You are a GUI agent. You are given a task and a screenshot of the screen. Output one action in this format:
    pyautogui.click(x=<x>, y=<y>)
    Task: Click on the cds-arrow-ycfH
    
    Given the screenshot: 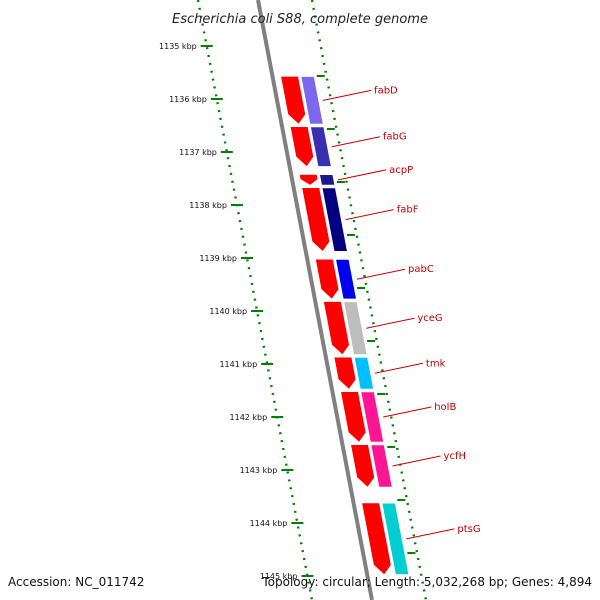 What is the action you would take?
    pyautogui.click(x=362, y=466)
    